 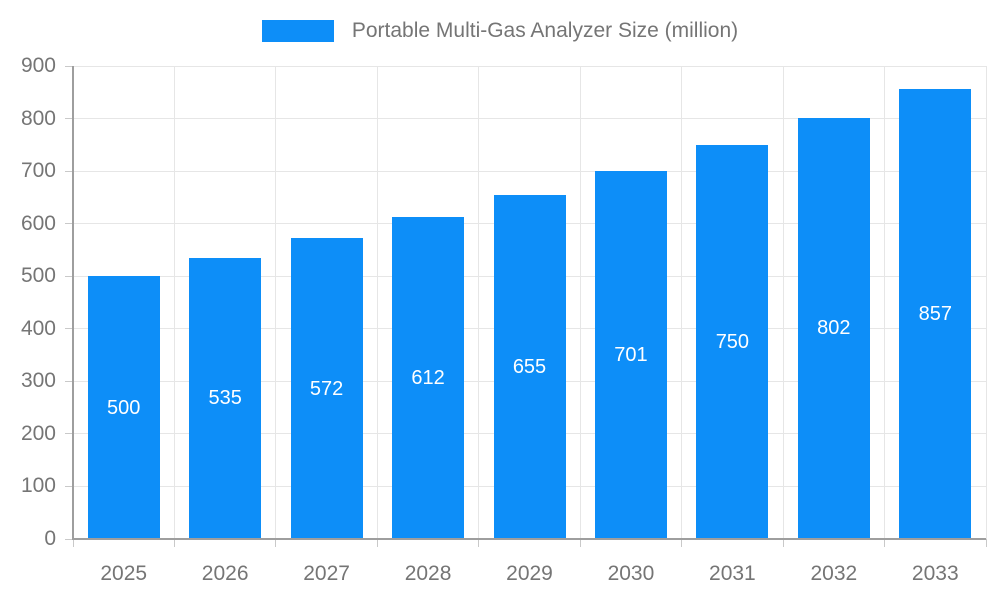 I want to click on x-axis-label: 2029, so click(x=529, y=573).